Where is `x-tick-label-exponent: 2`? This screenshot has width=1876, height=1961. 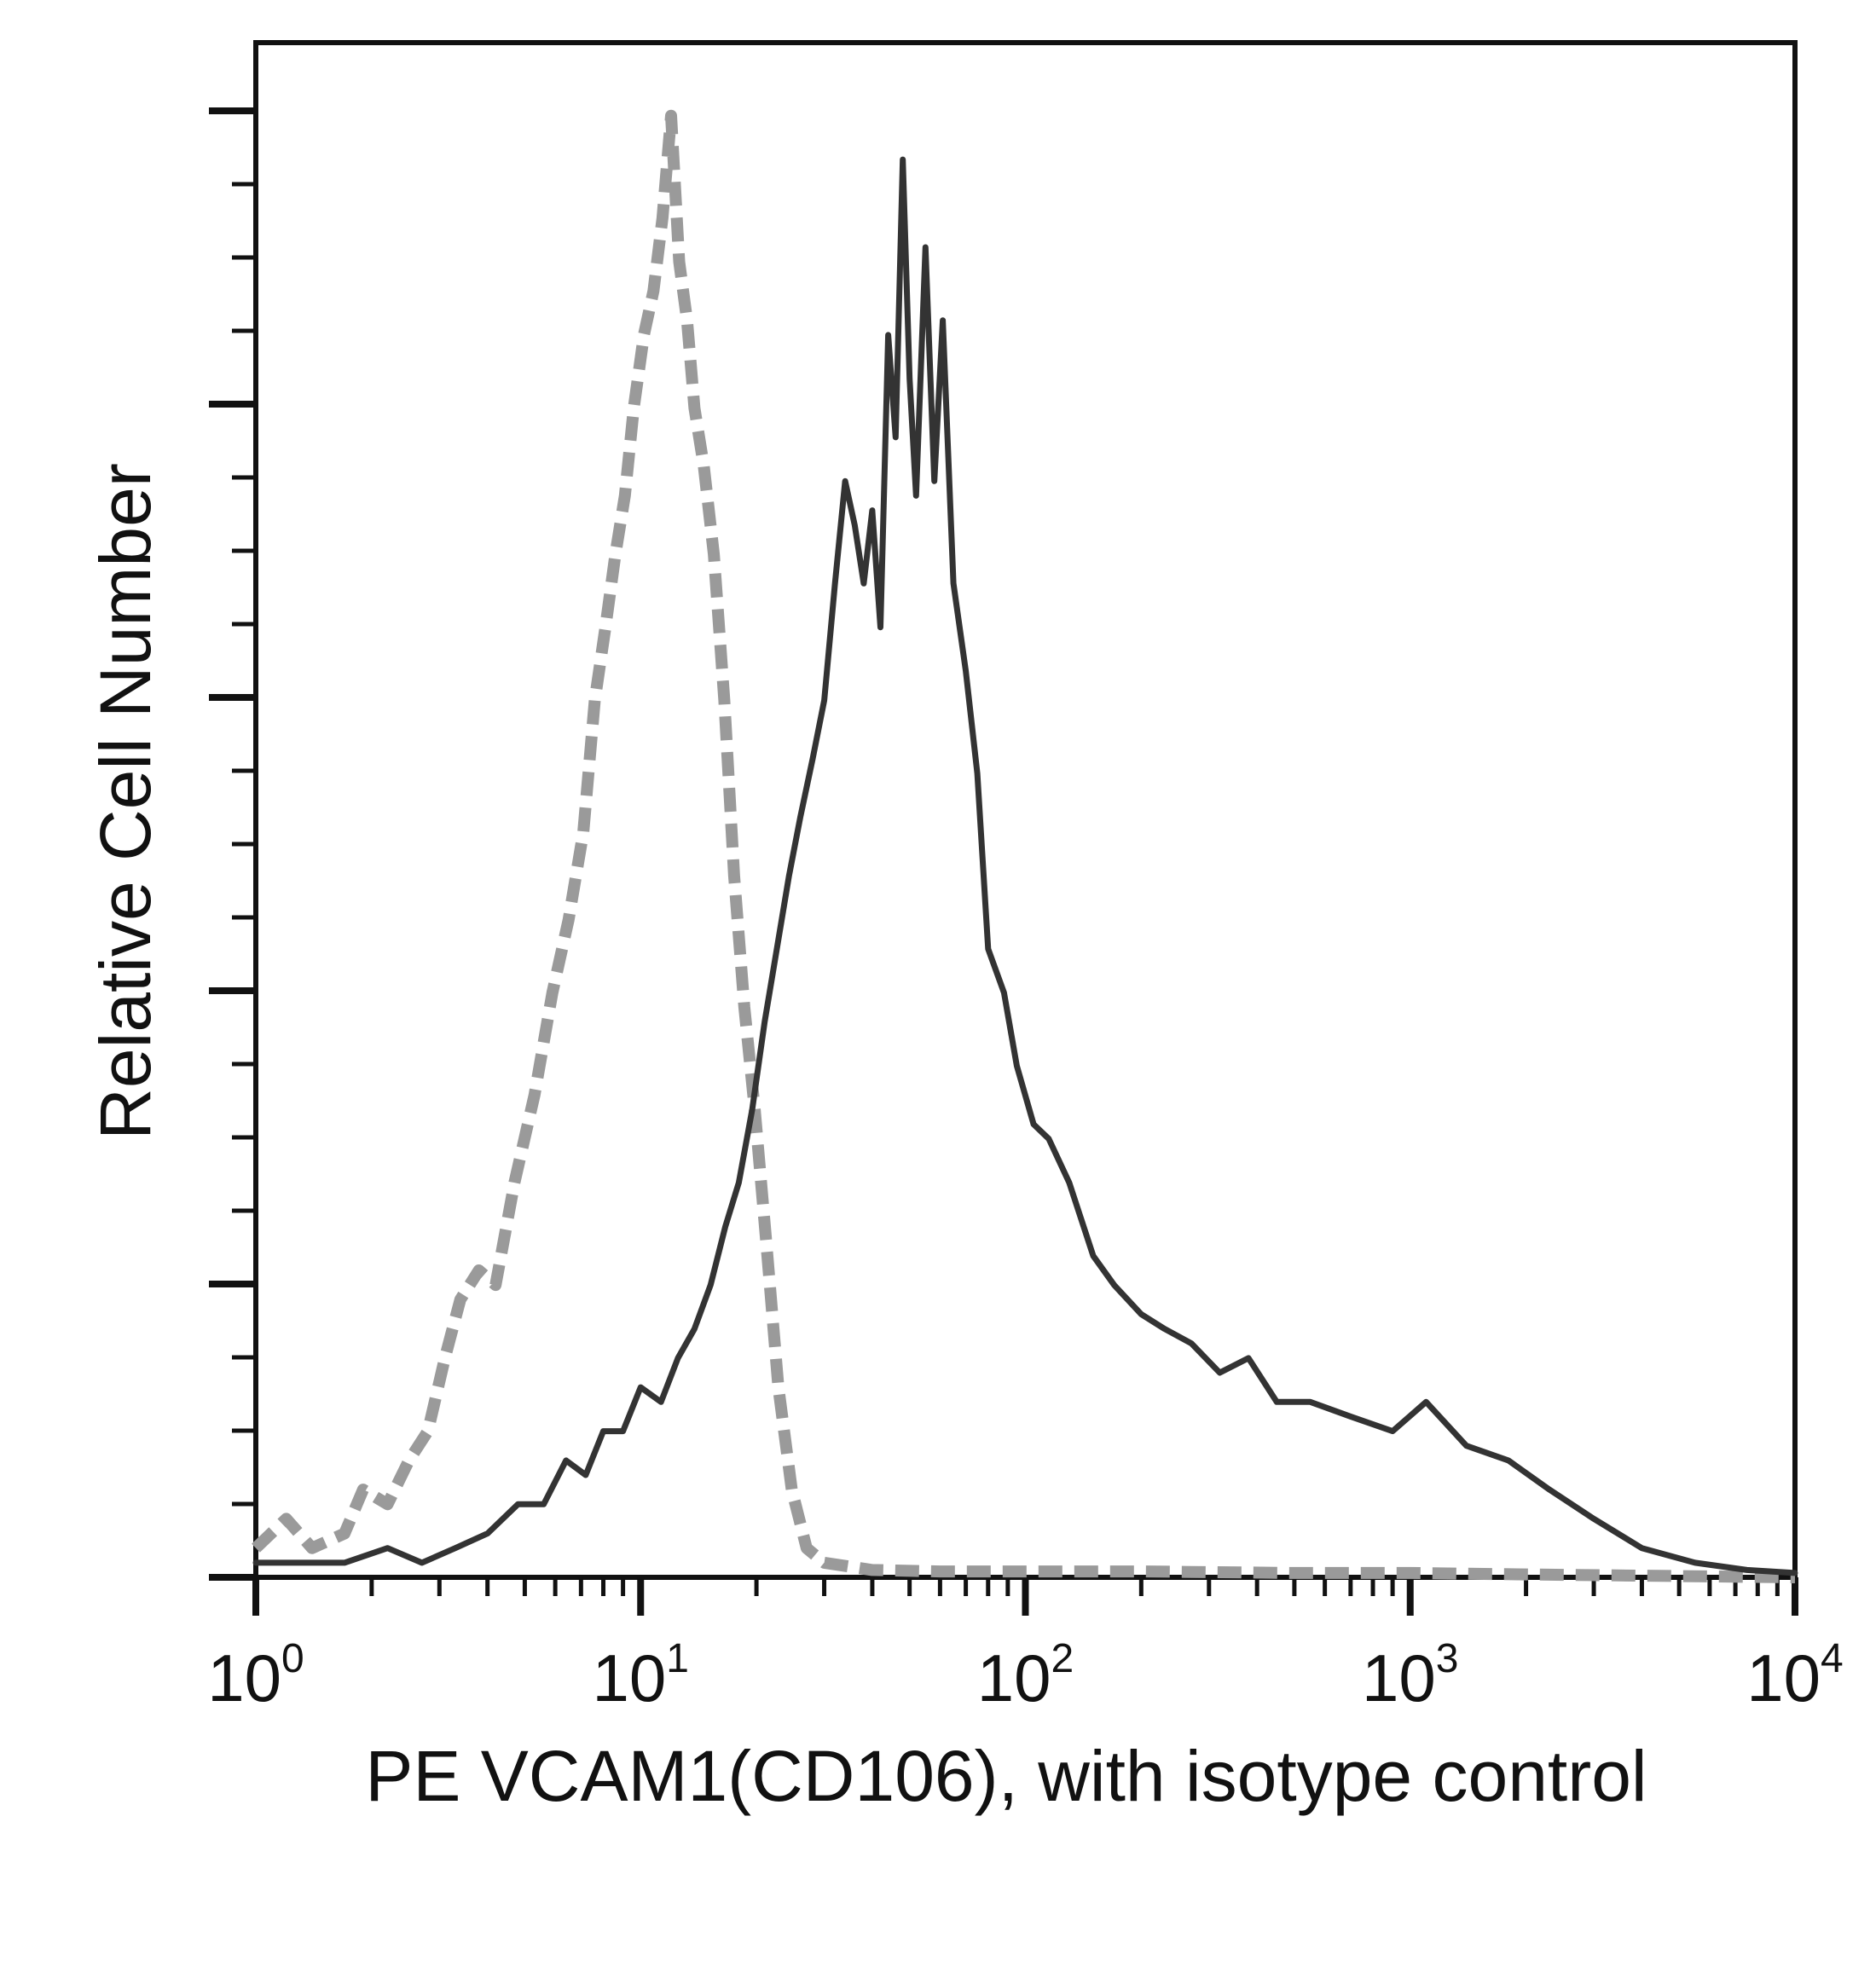 x-tick-label-exponent: 2 is located at coordinates (1063, 1658).